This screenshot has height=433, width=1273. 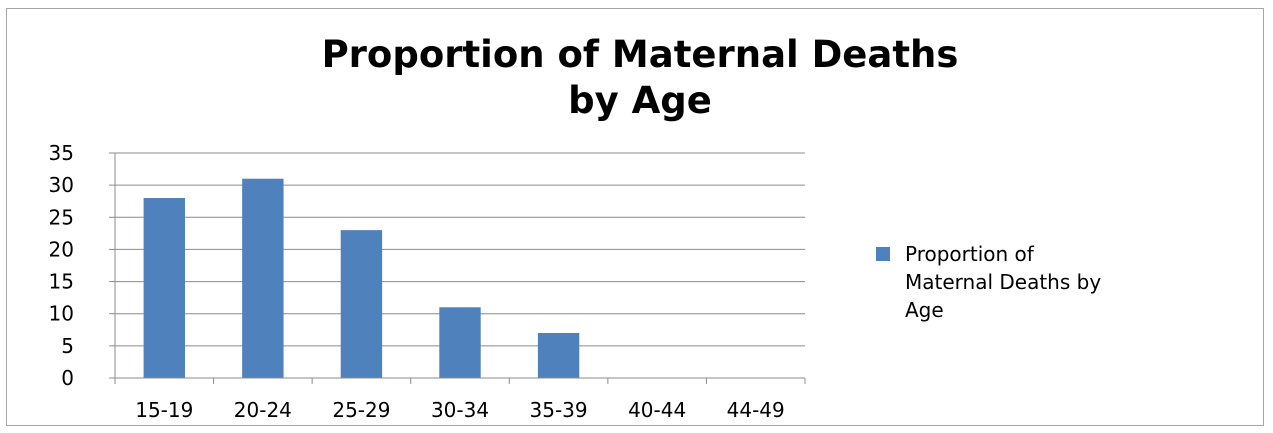 What do you see at coordinates (1003, 282) in the screenshot?
I see `legend-label-line-2: Maternal Deaths by` at bounding box center [1003, 282].